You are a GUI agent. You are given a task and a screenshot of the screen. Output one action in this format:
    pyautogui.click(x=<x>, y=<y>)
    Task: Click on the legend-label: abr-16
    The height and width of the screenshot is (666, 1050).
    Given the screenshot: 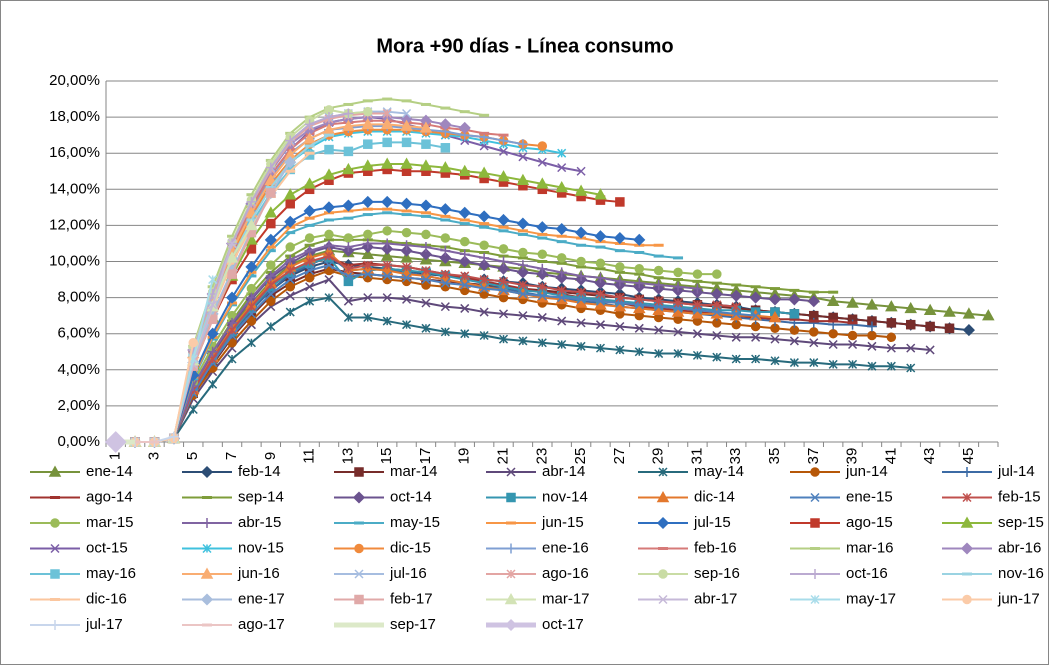 What is the action you would take?
    pyautogui.click(x=1019, y=547)
    